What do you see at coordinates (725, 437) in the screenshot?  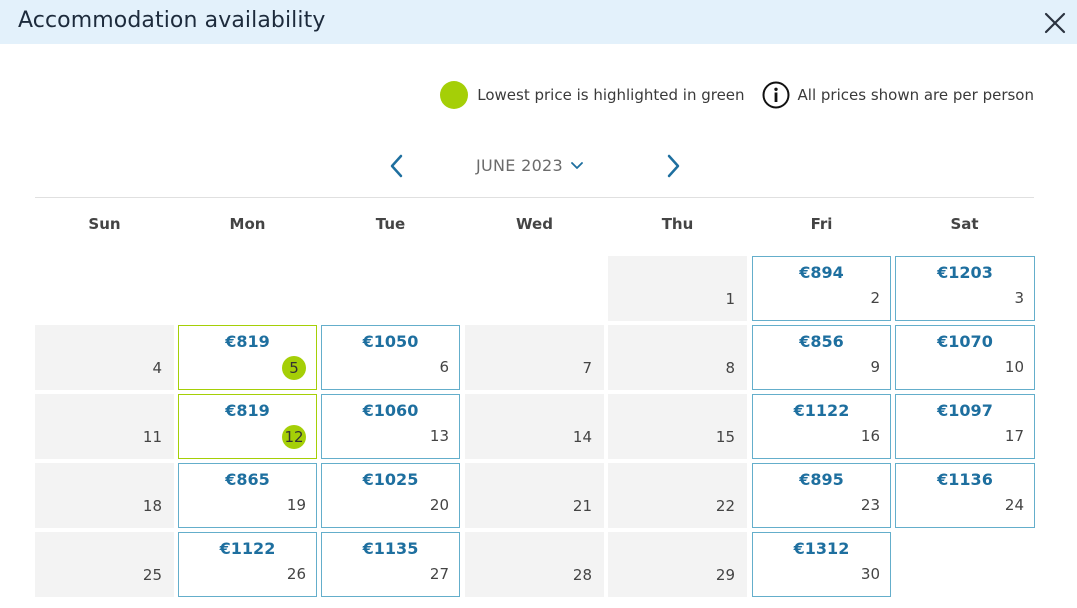 I see `day-number: 15` at bounding box center [725, 437].